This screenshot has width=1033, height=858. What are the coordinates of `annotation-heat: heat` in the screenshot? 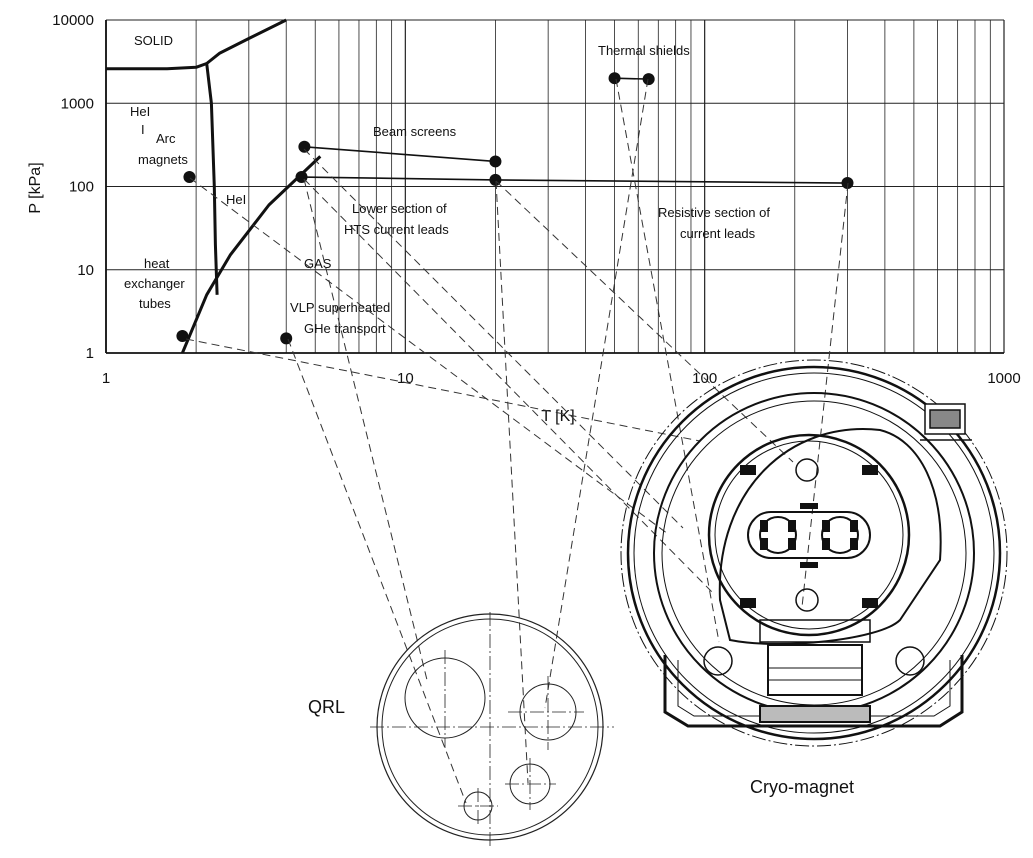 It's located at (157, 263).